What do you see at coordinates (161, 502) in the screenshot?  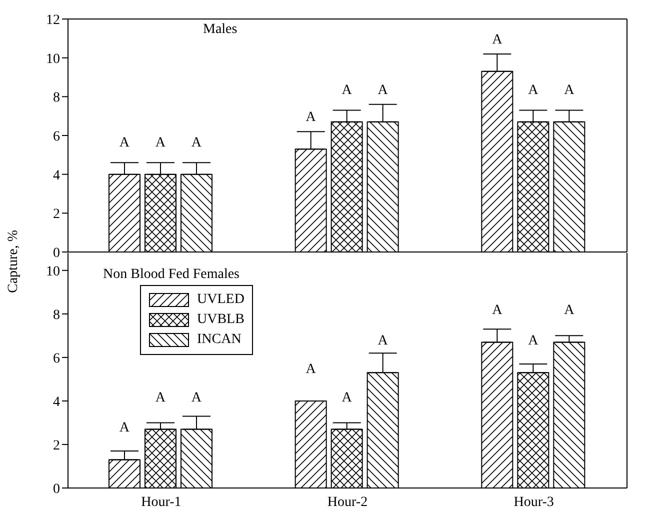 I see `x-tick-label: Hour-1` at bounding box center [161, 502].